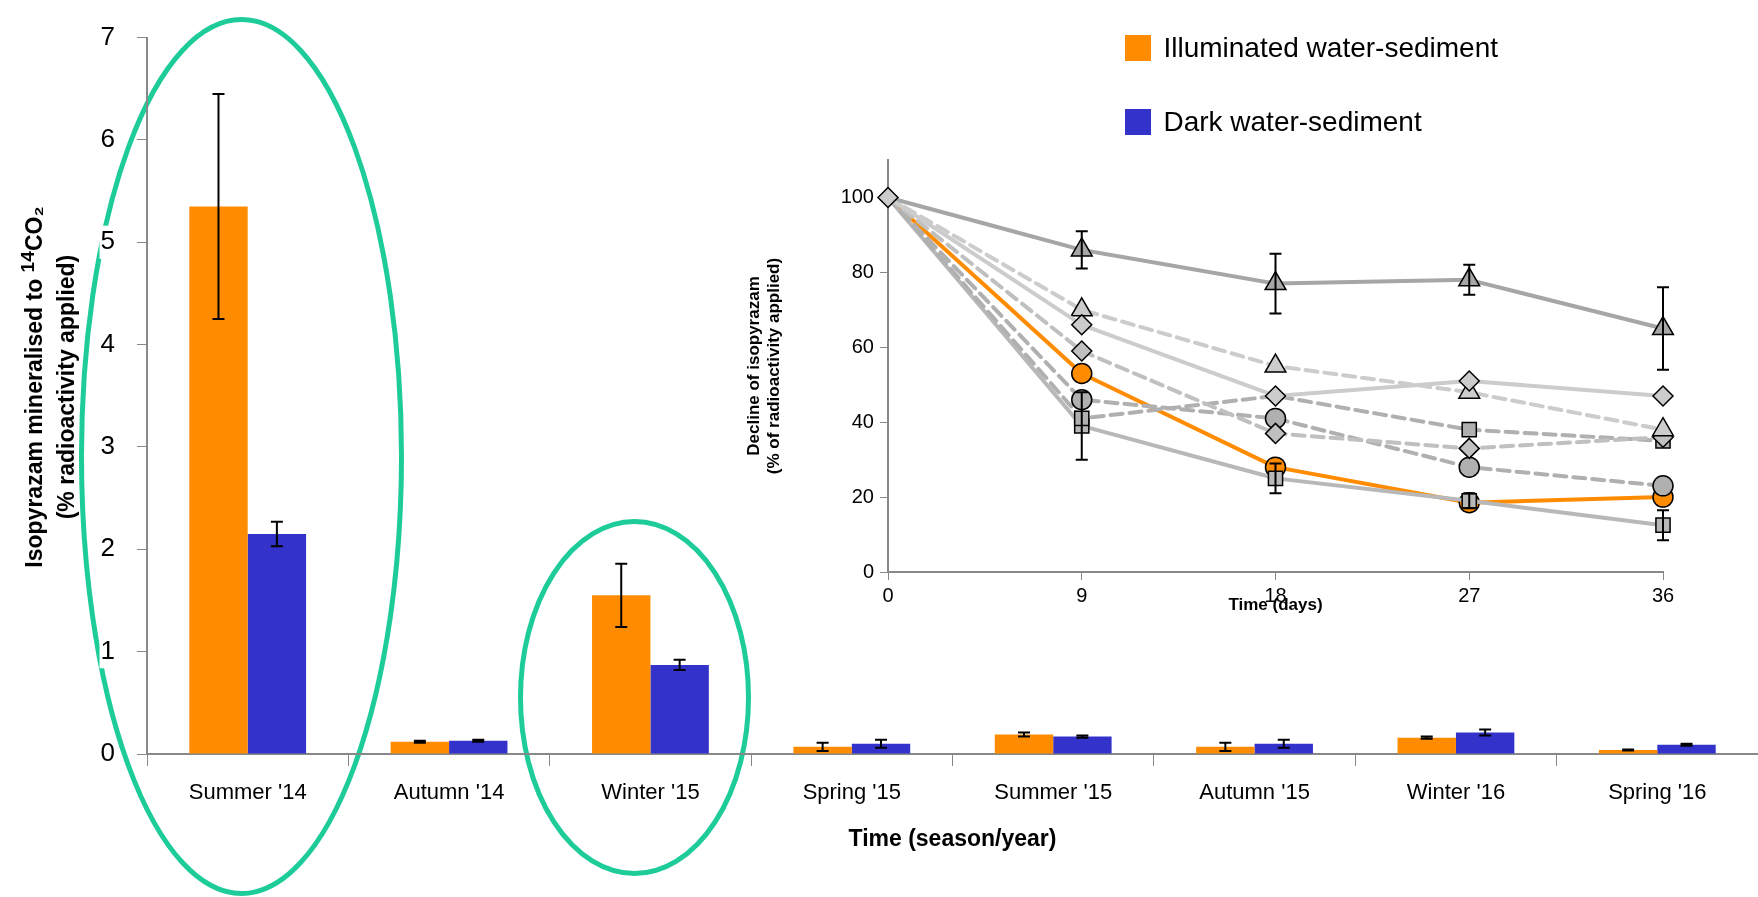 This screenshot has width=1758, height=897. What do you see at coordinates (107, 547) in the screenshot?
I see `y-tick-label: 2` at bounding box center [107, 547].